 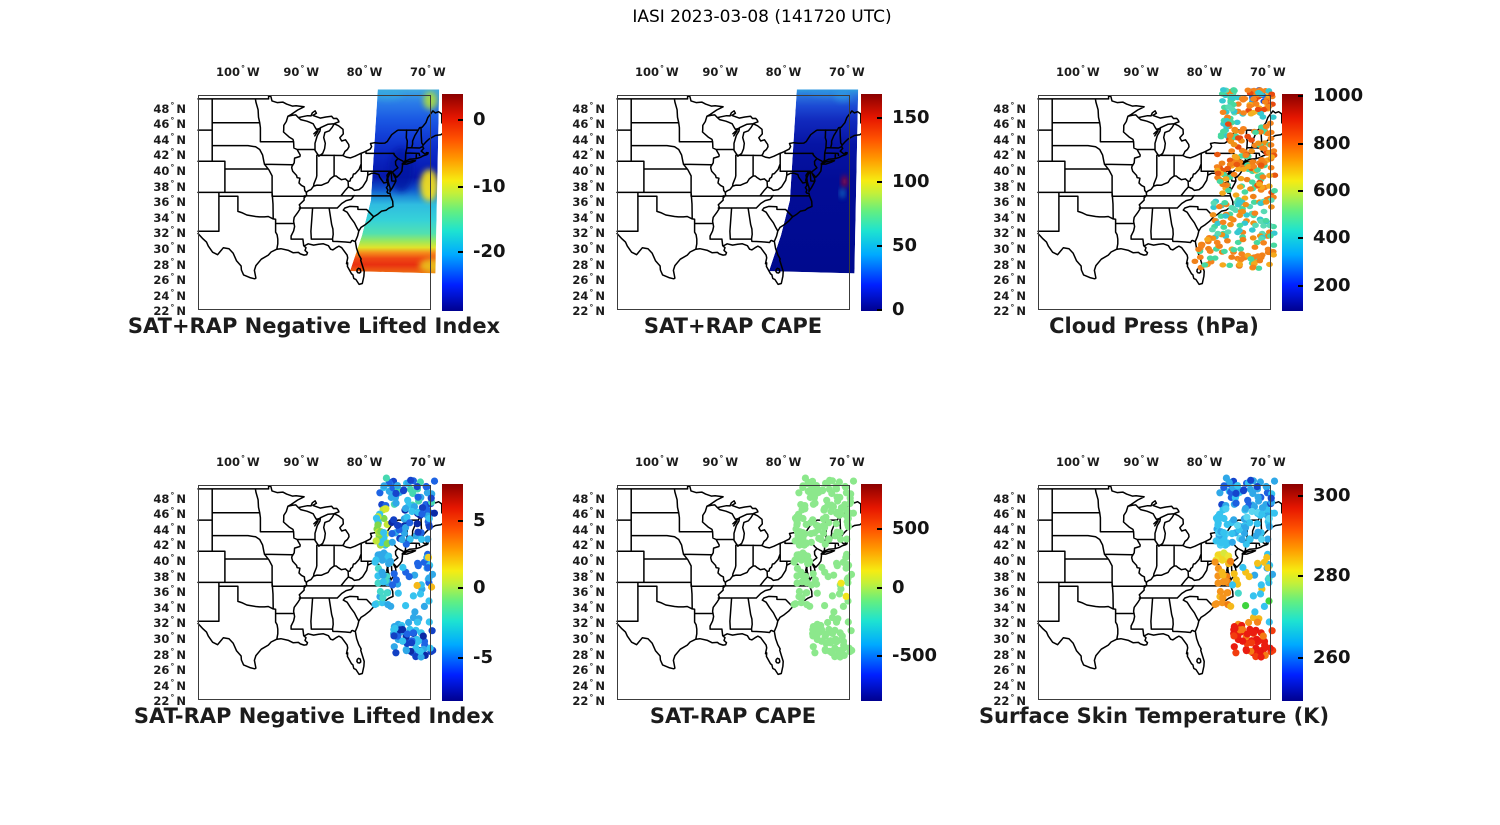 I want to click on colorbar-tick-label: 200, so click(x=1332, y=285).